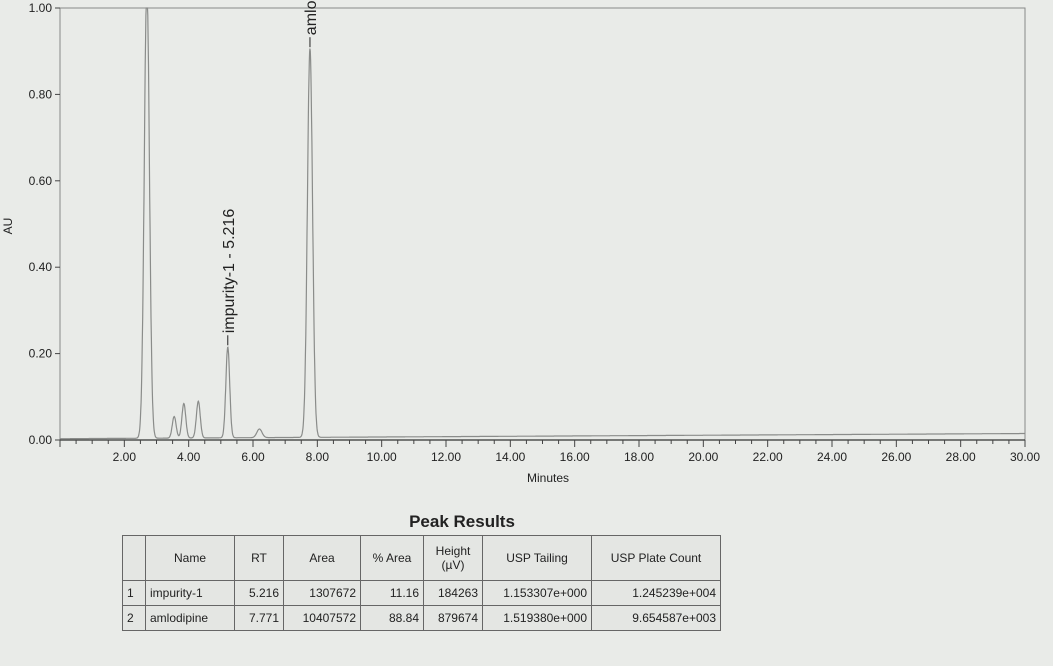 This screenshot has height=666, width=1053. What do you see at coordinates (322, 593) in the screenshot?
I see `cell: 1307672` at bounding box center [322, 593].